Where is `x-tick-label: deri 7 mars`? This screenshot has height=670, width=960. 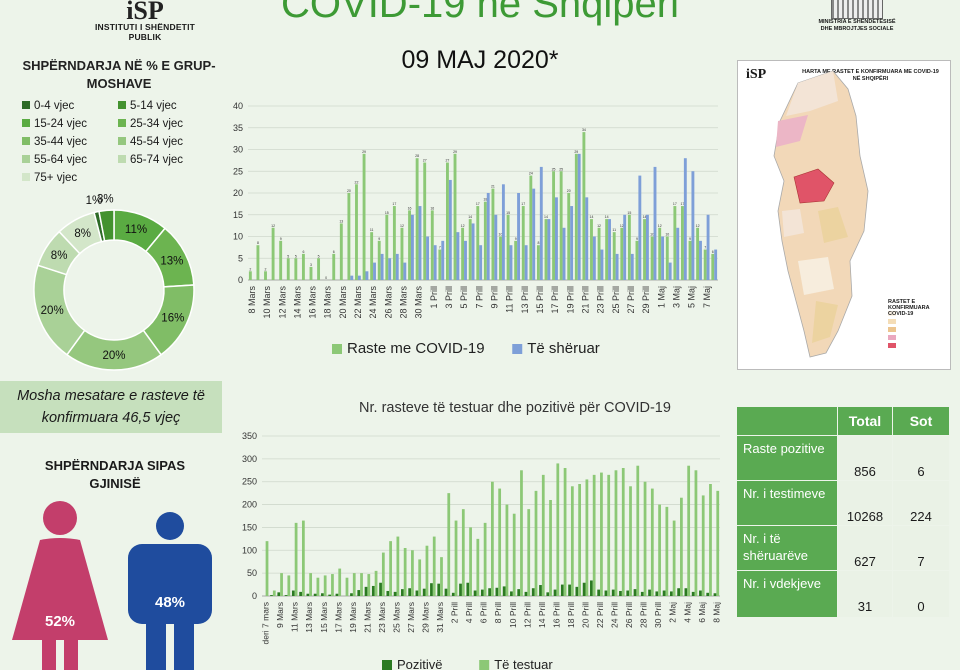
x-tick-label: deri 7 mars is located at coordinates (266, 623).